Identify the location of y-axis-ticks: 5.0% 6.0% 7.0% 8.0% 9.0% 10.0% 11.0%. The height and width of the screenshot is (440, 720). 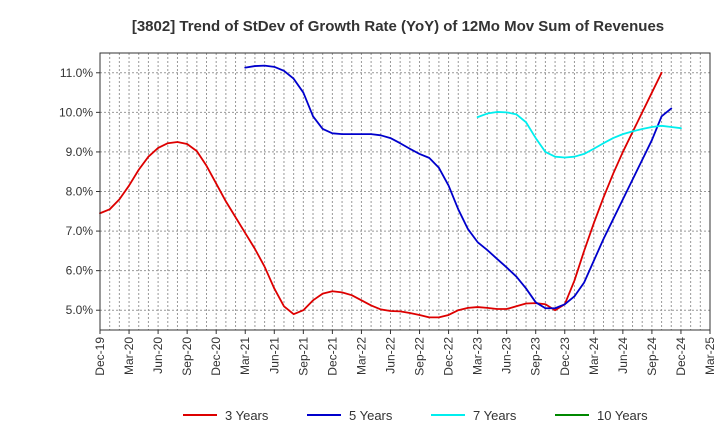
(79, 191).